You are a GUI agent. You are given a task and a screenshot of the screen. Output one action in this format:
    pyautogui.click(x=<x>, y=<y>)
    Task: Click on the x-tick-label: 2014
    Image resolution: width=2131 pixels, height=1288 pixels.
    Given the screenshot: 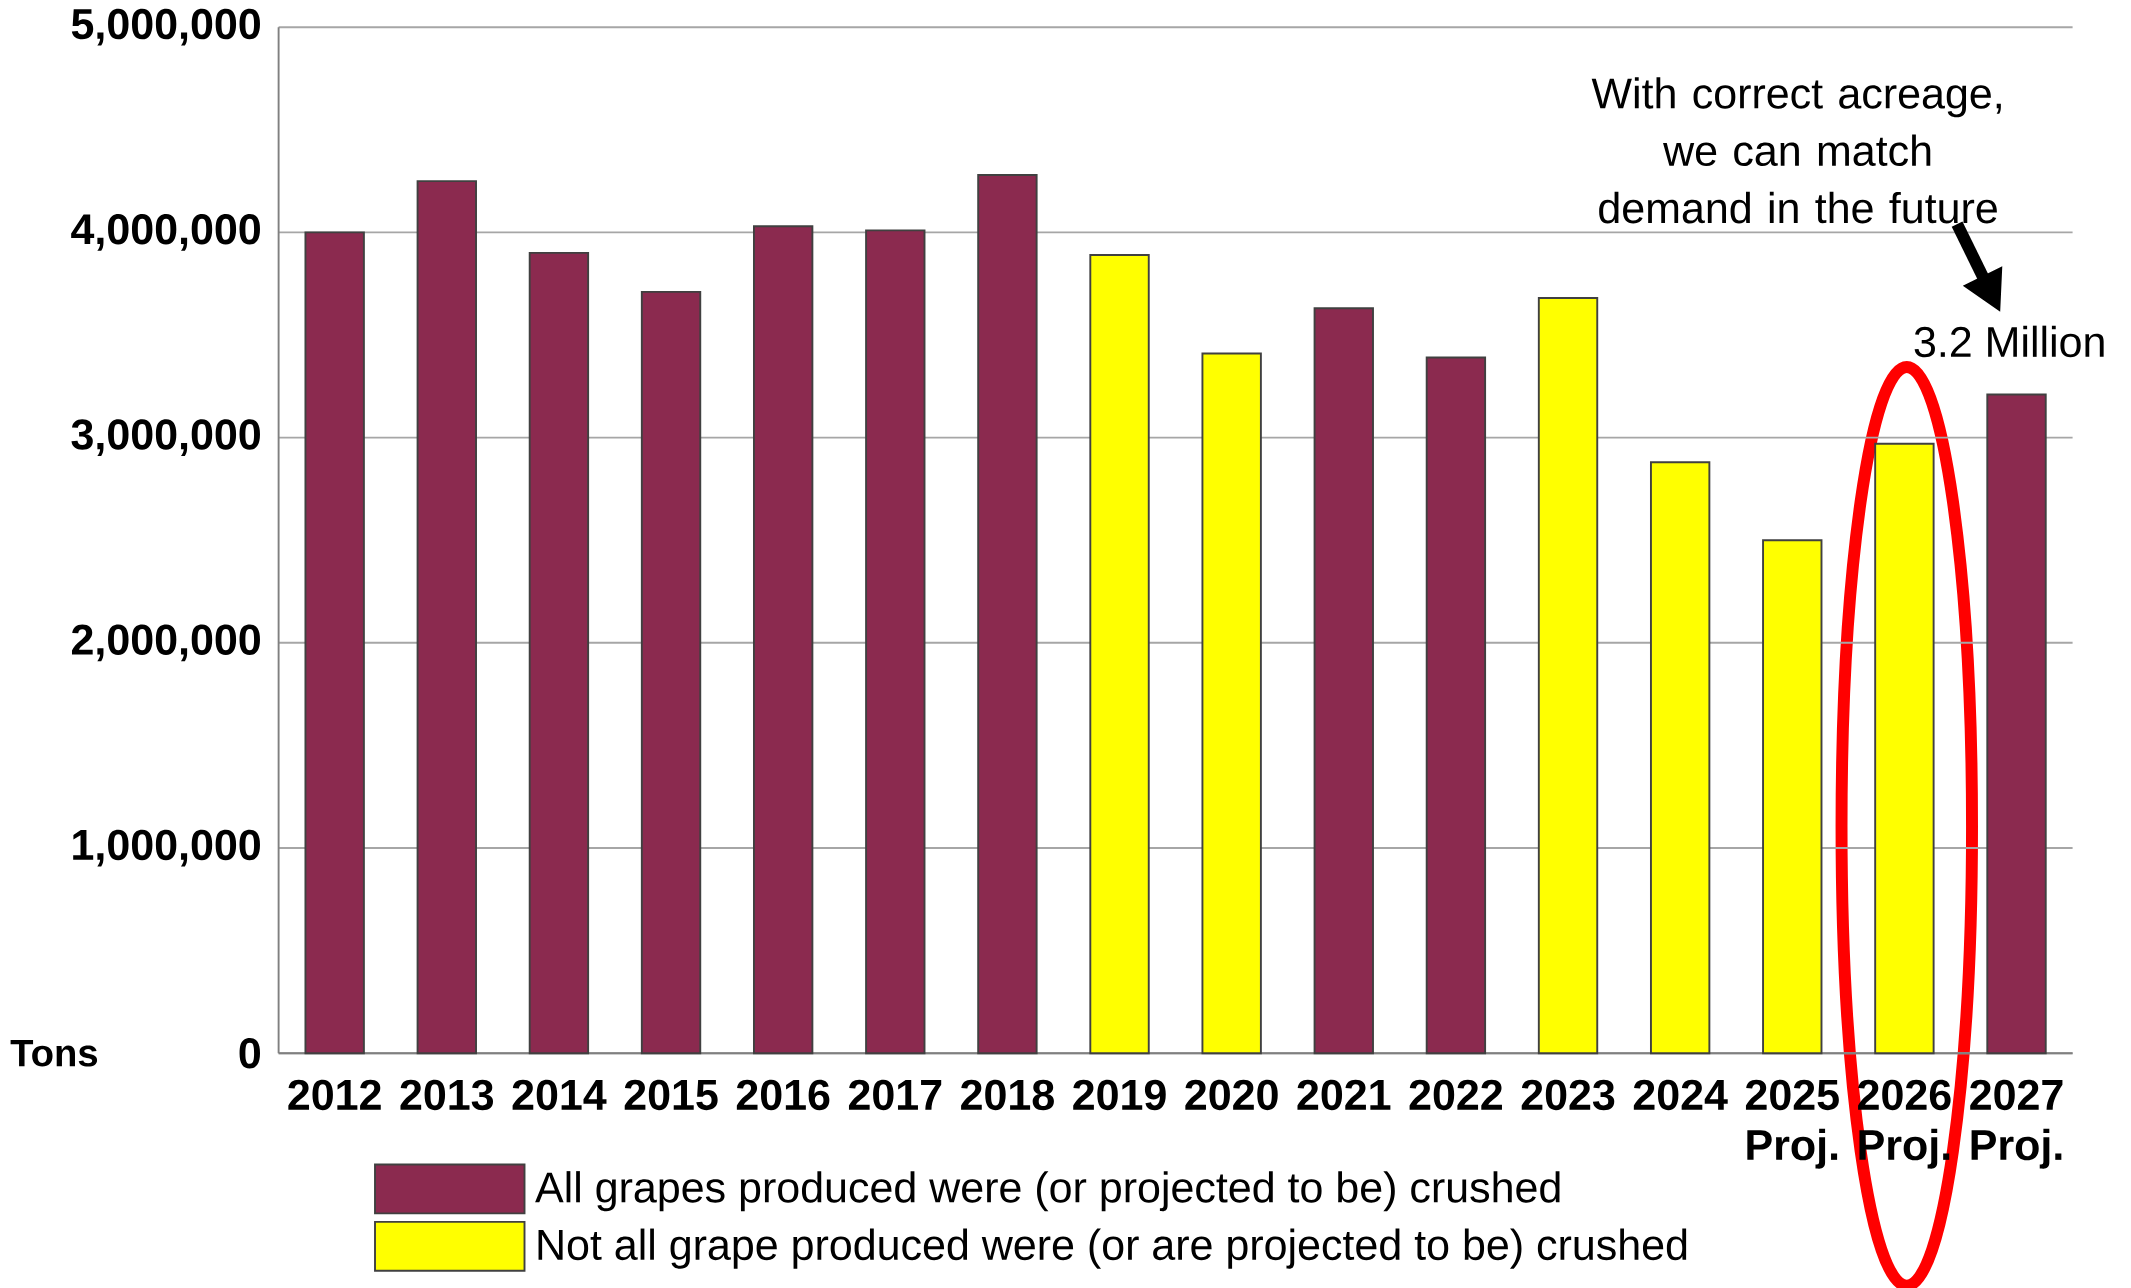 What is the action you would take?
    pyautogui.click(x=559, y=1094)
    